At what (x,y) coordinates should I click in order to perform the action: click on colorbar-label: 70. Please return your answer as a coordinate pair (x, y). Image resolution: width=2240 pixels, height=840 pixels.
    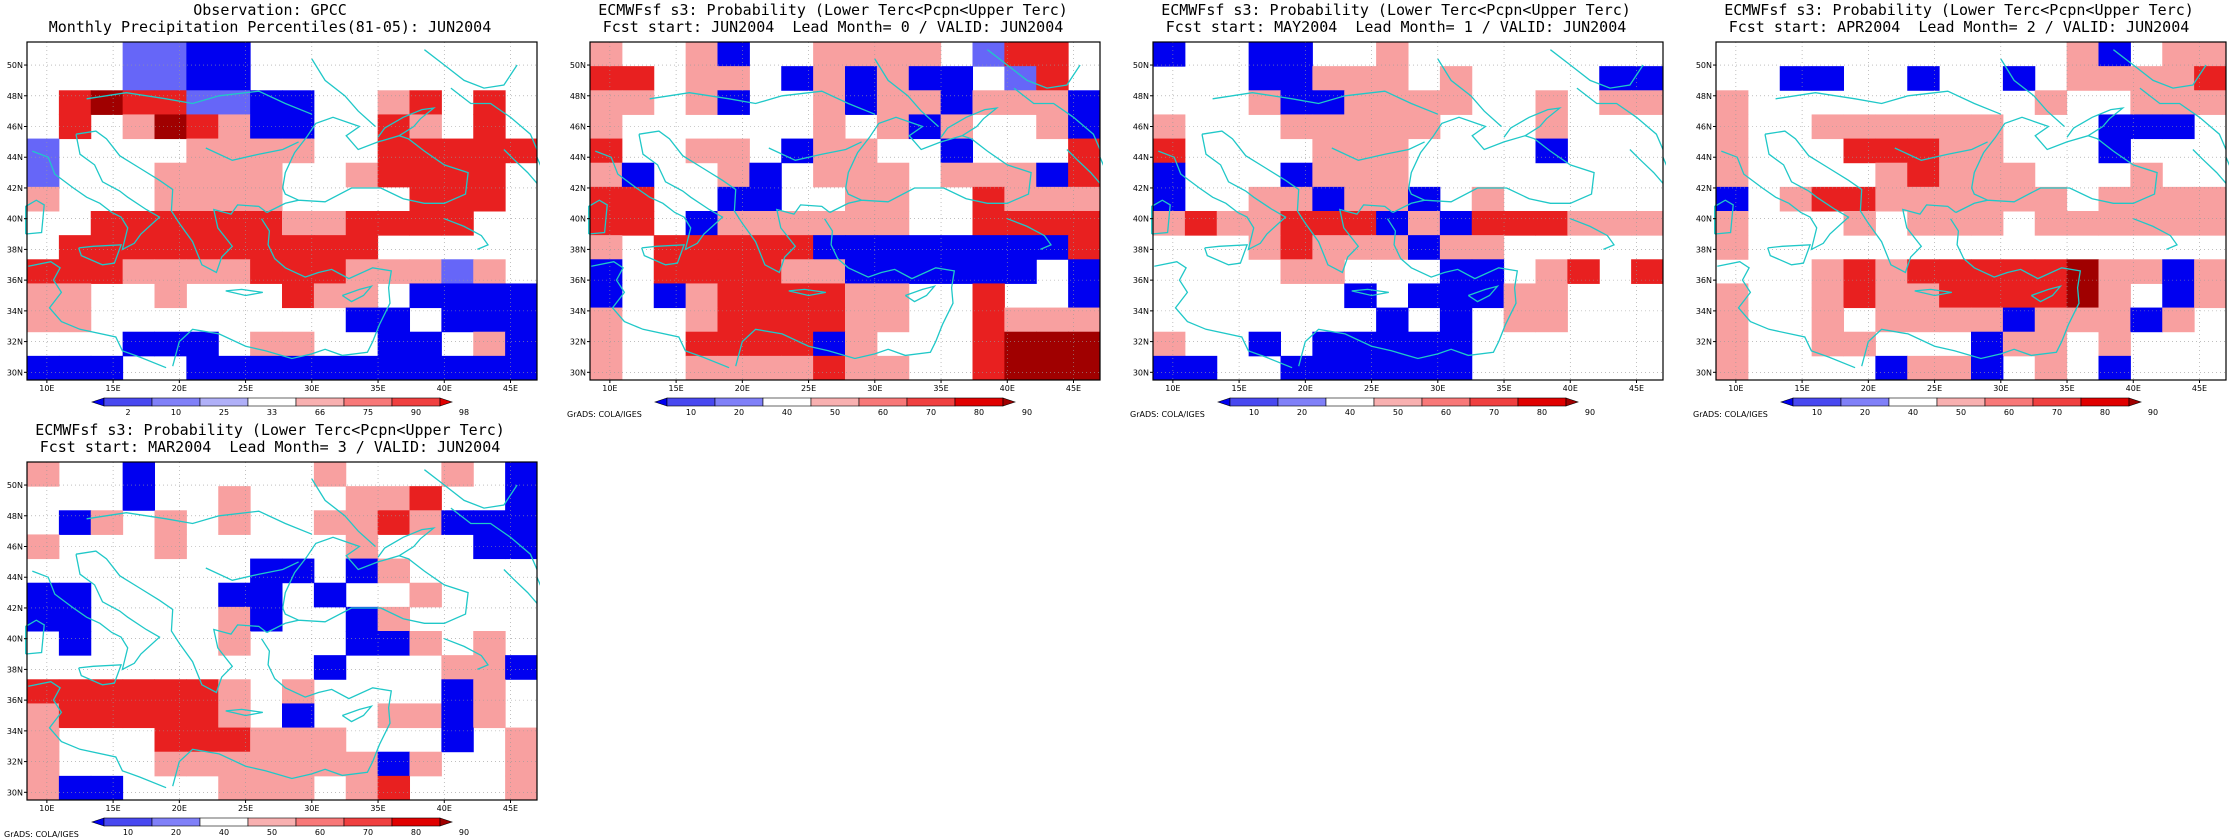
    Looking at the image, I should click on (1494, 412).